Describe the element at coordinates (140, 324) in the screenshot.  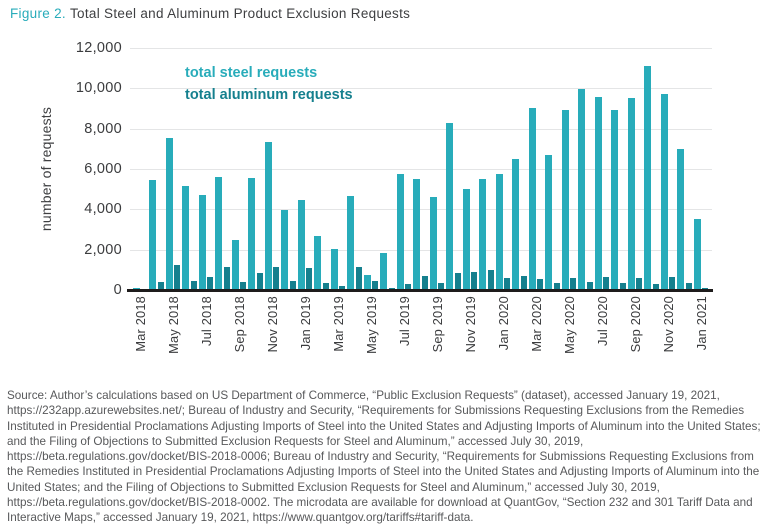
I see `x-tick-label: Mar 2018` at that location.